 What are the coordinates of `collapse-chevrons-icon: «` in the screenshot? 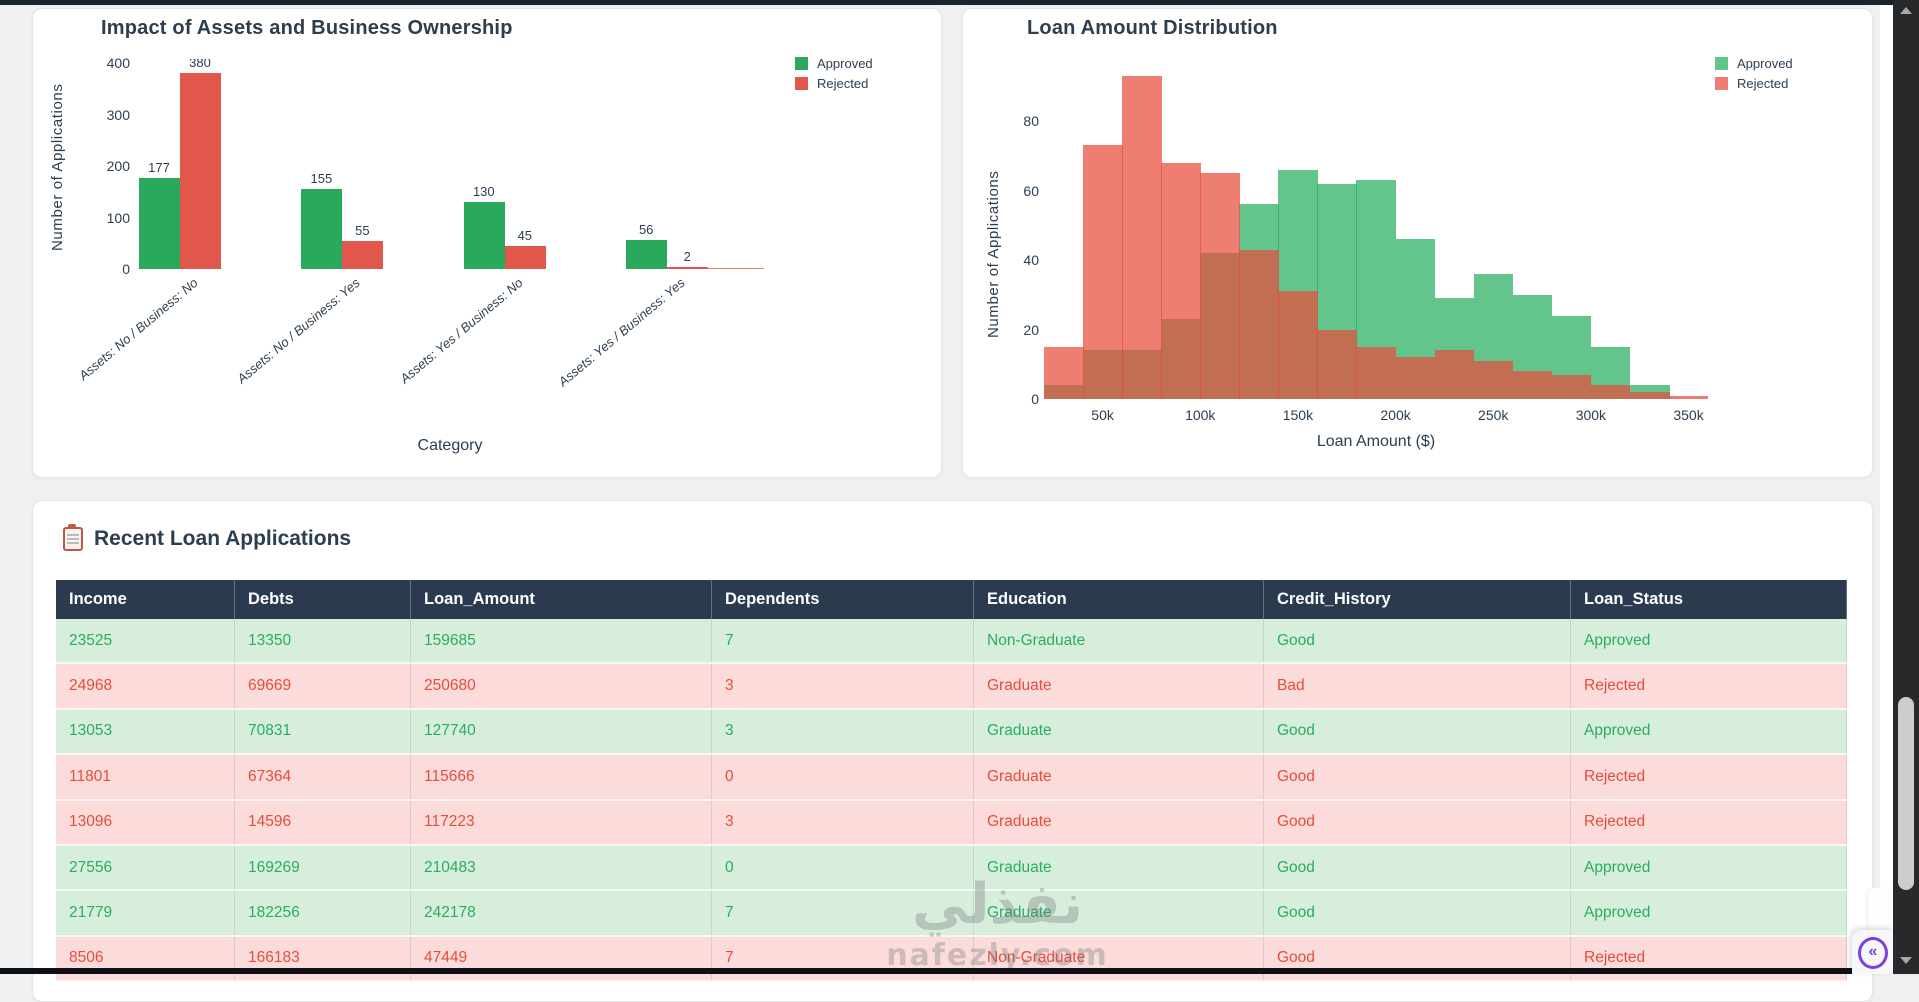 It's located at (1873, 953).